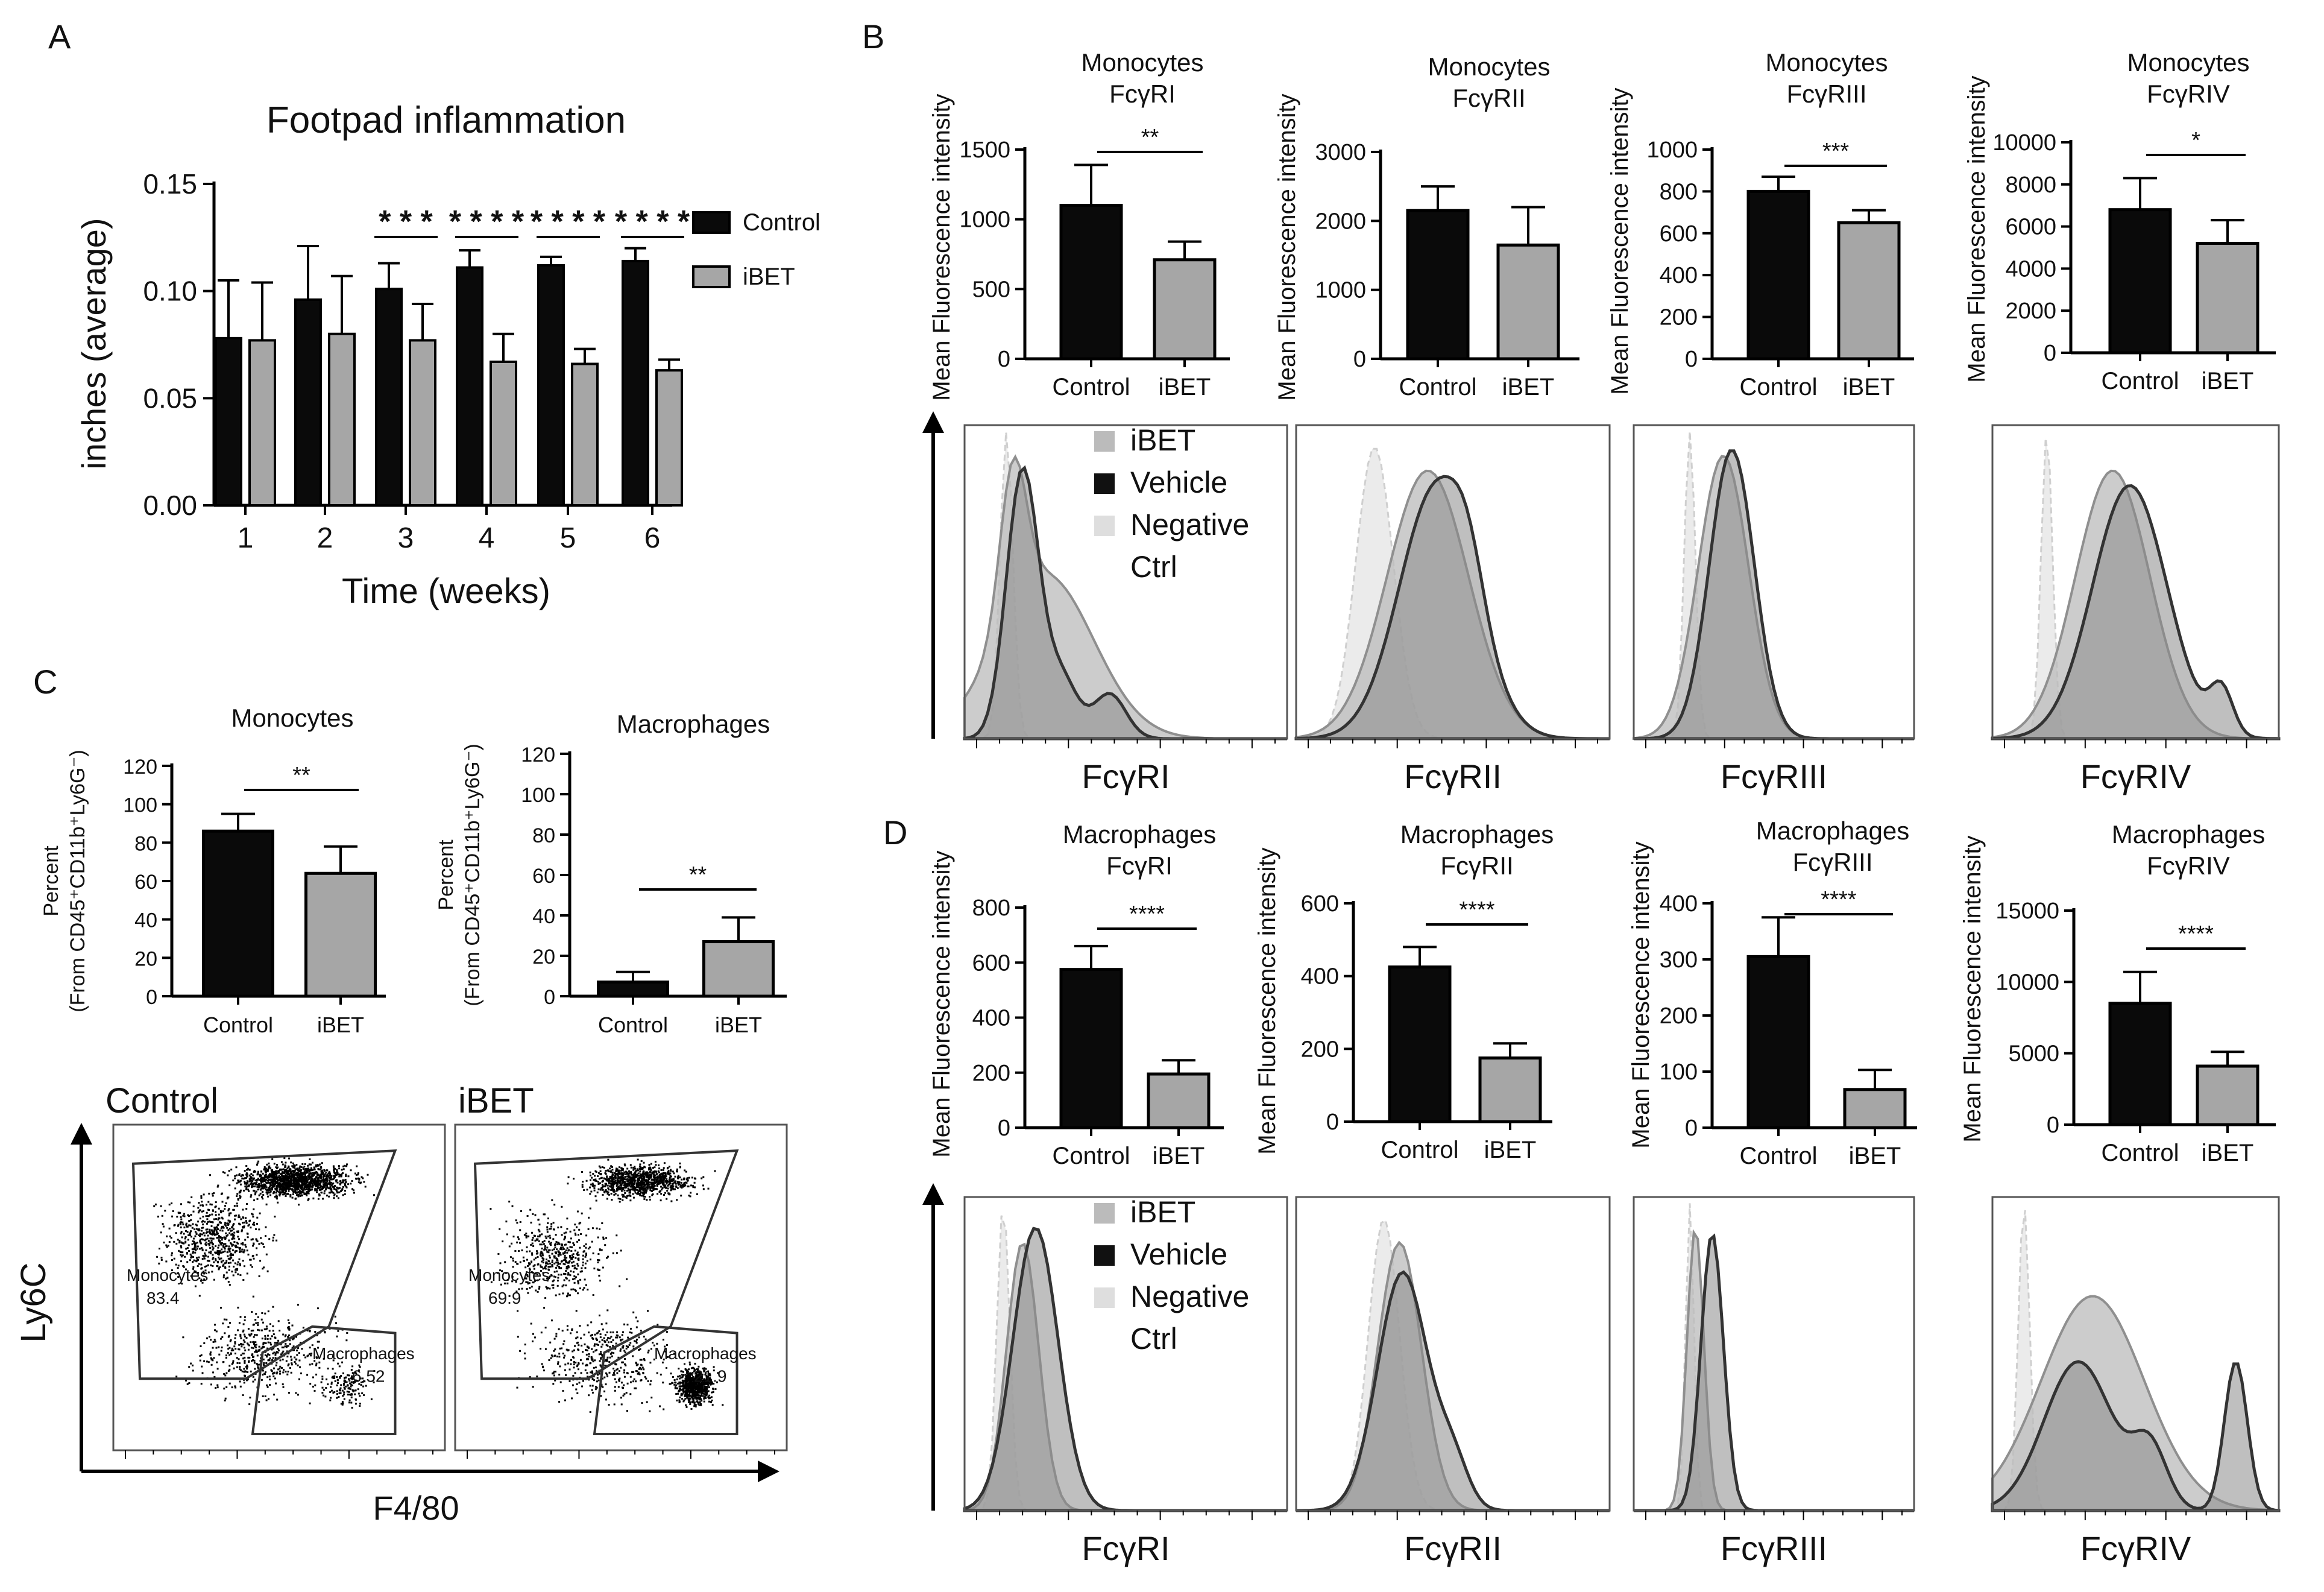  What do you see at coordinates (170, 505) in the screenshot?
I see `y-tick-label: 0.00` at bounding box center [170, 505].